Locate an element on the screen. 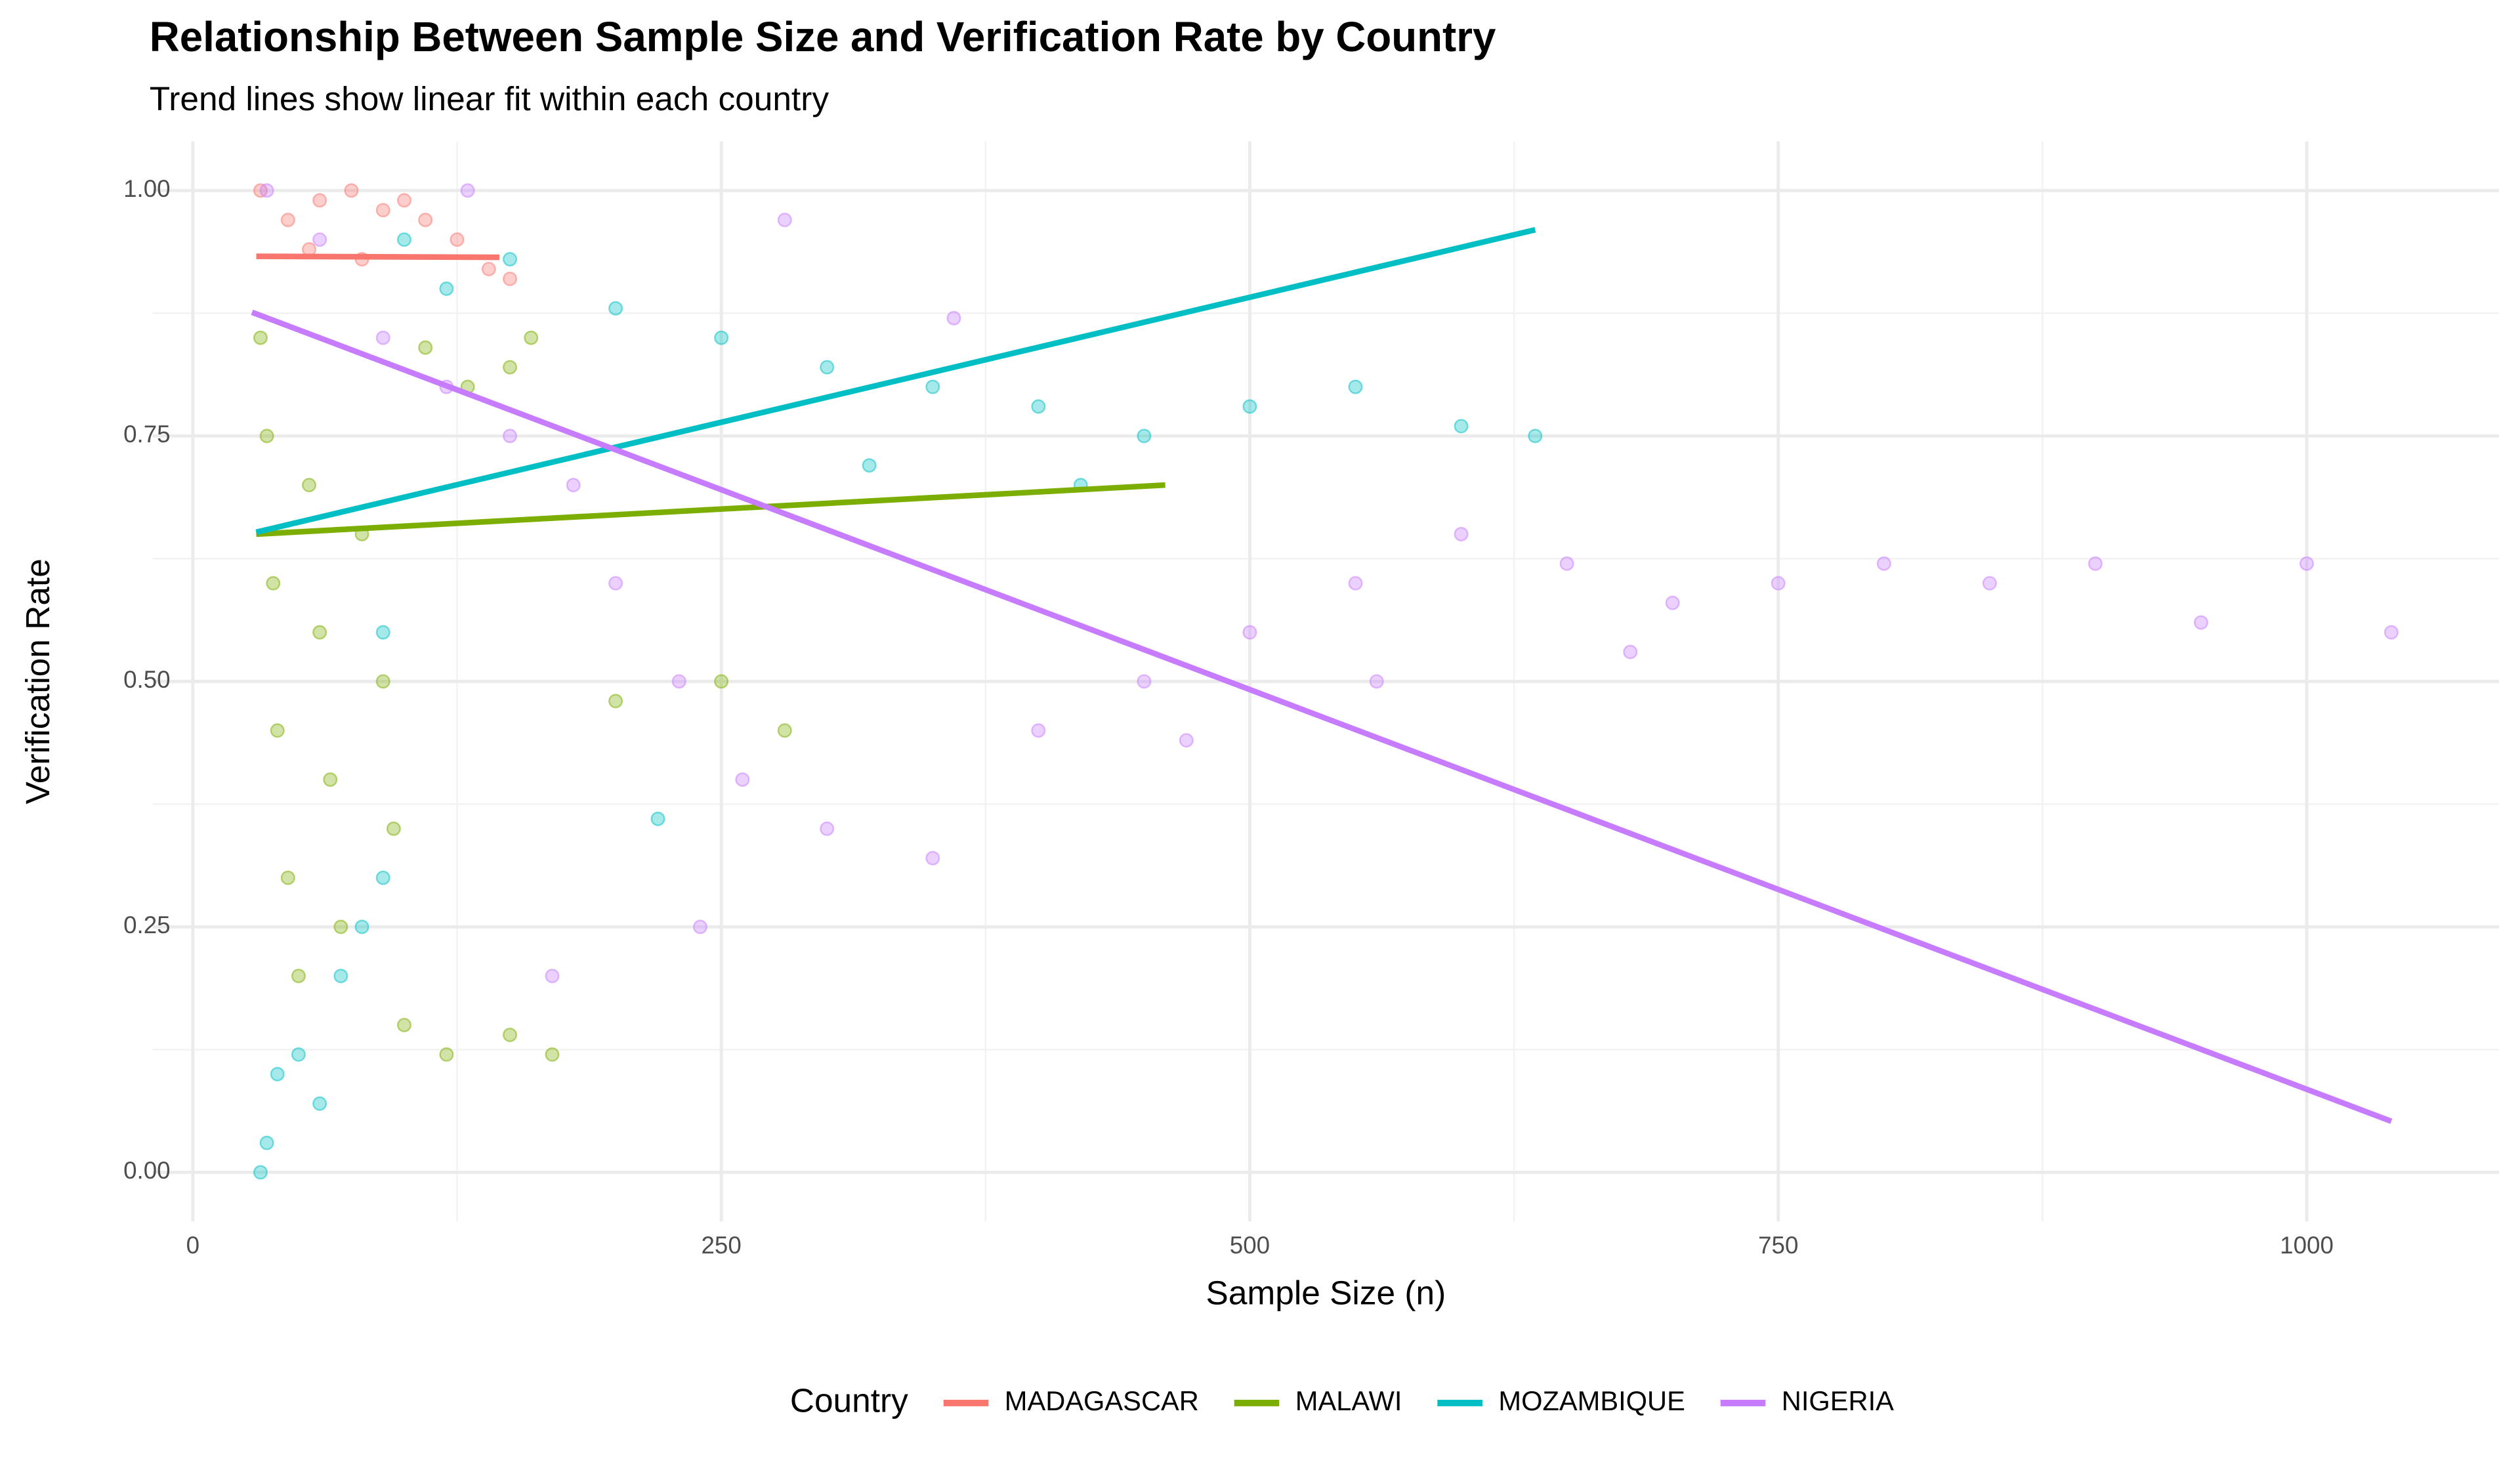  legend: Country MADAGASCAR MALAWI MOZAMBIQUE NIGERIA is located at coordinates (1342, 1400).